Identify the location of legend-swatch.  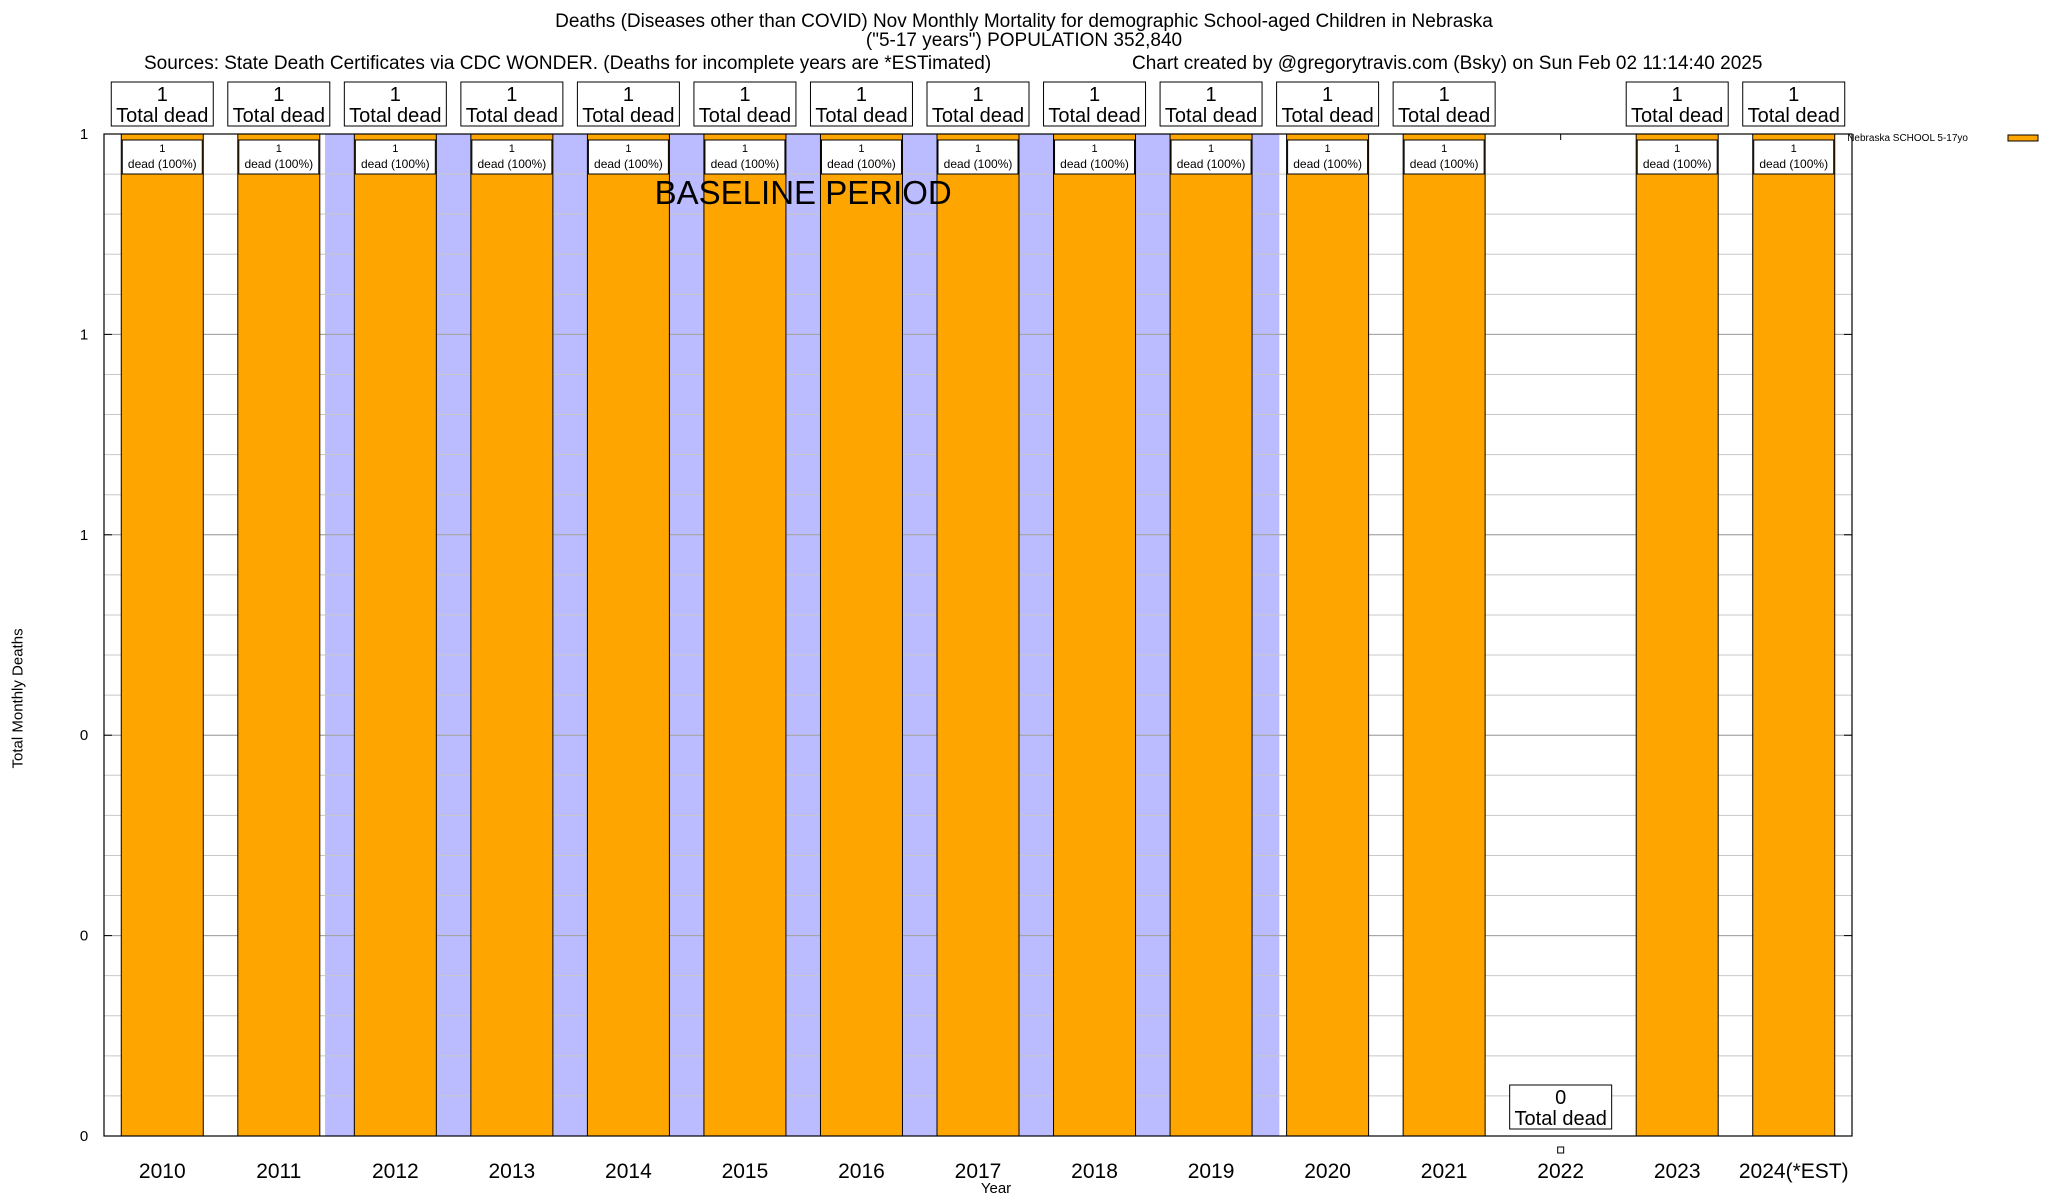
(2023, 138).